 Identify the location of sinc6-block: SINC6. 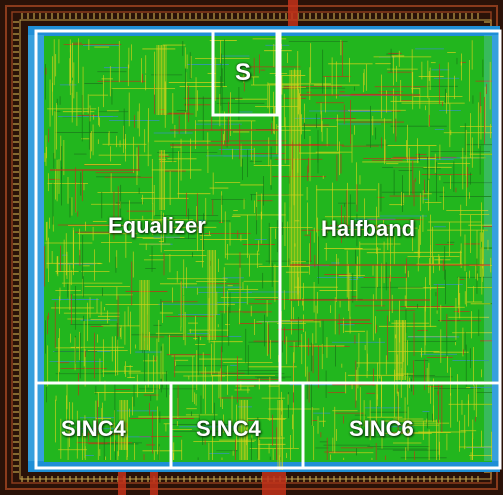
(401, 425).